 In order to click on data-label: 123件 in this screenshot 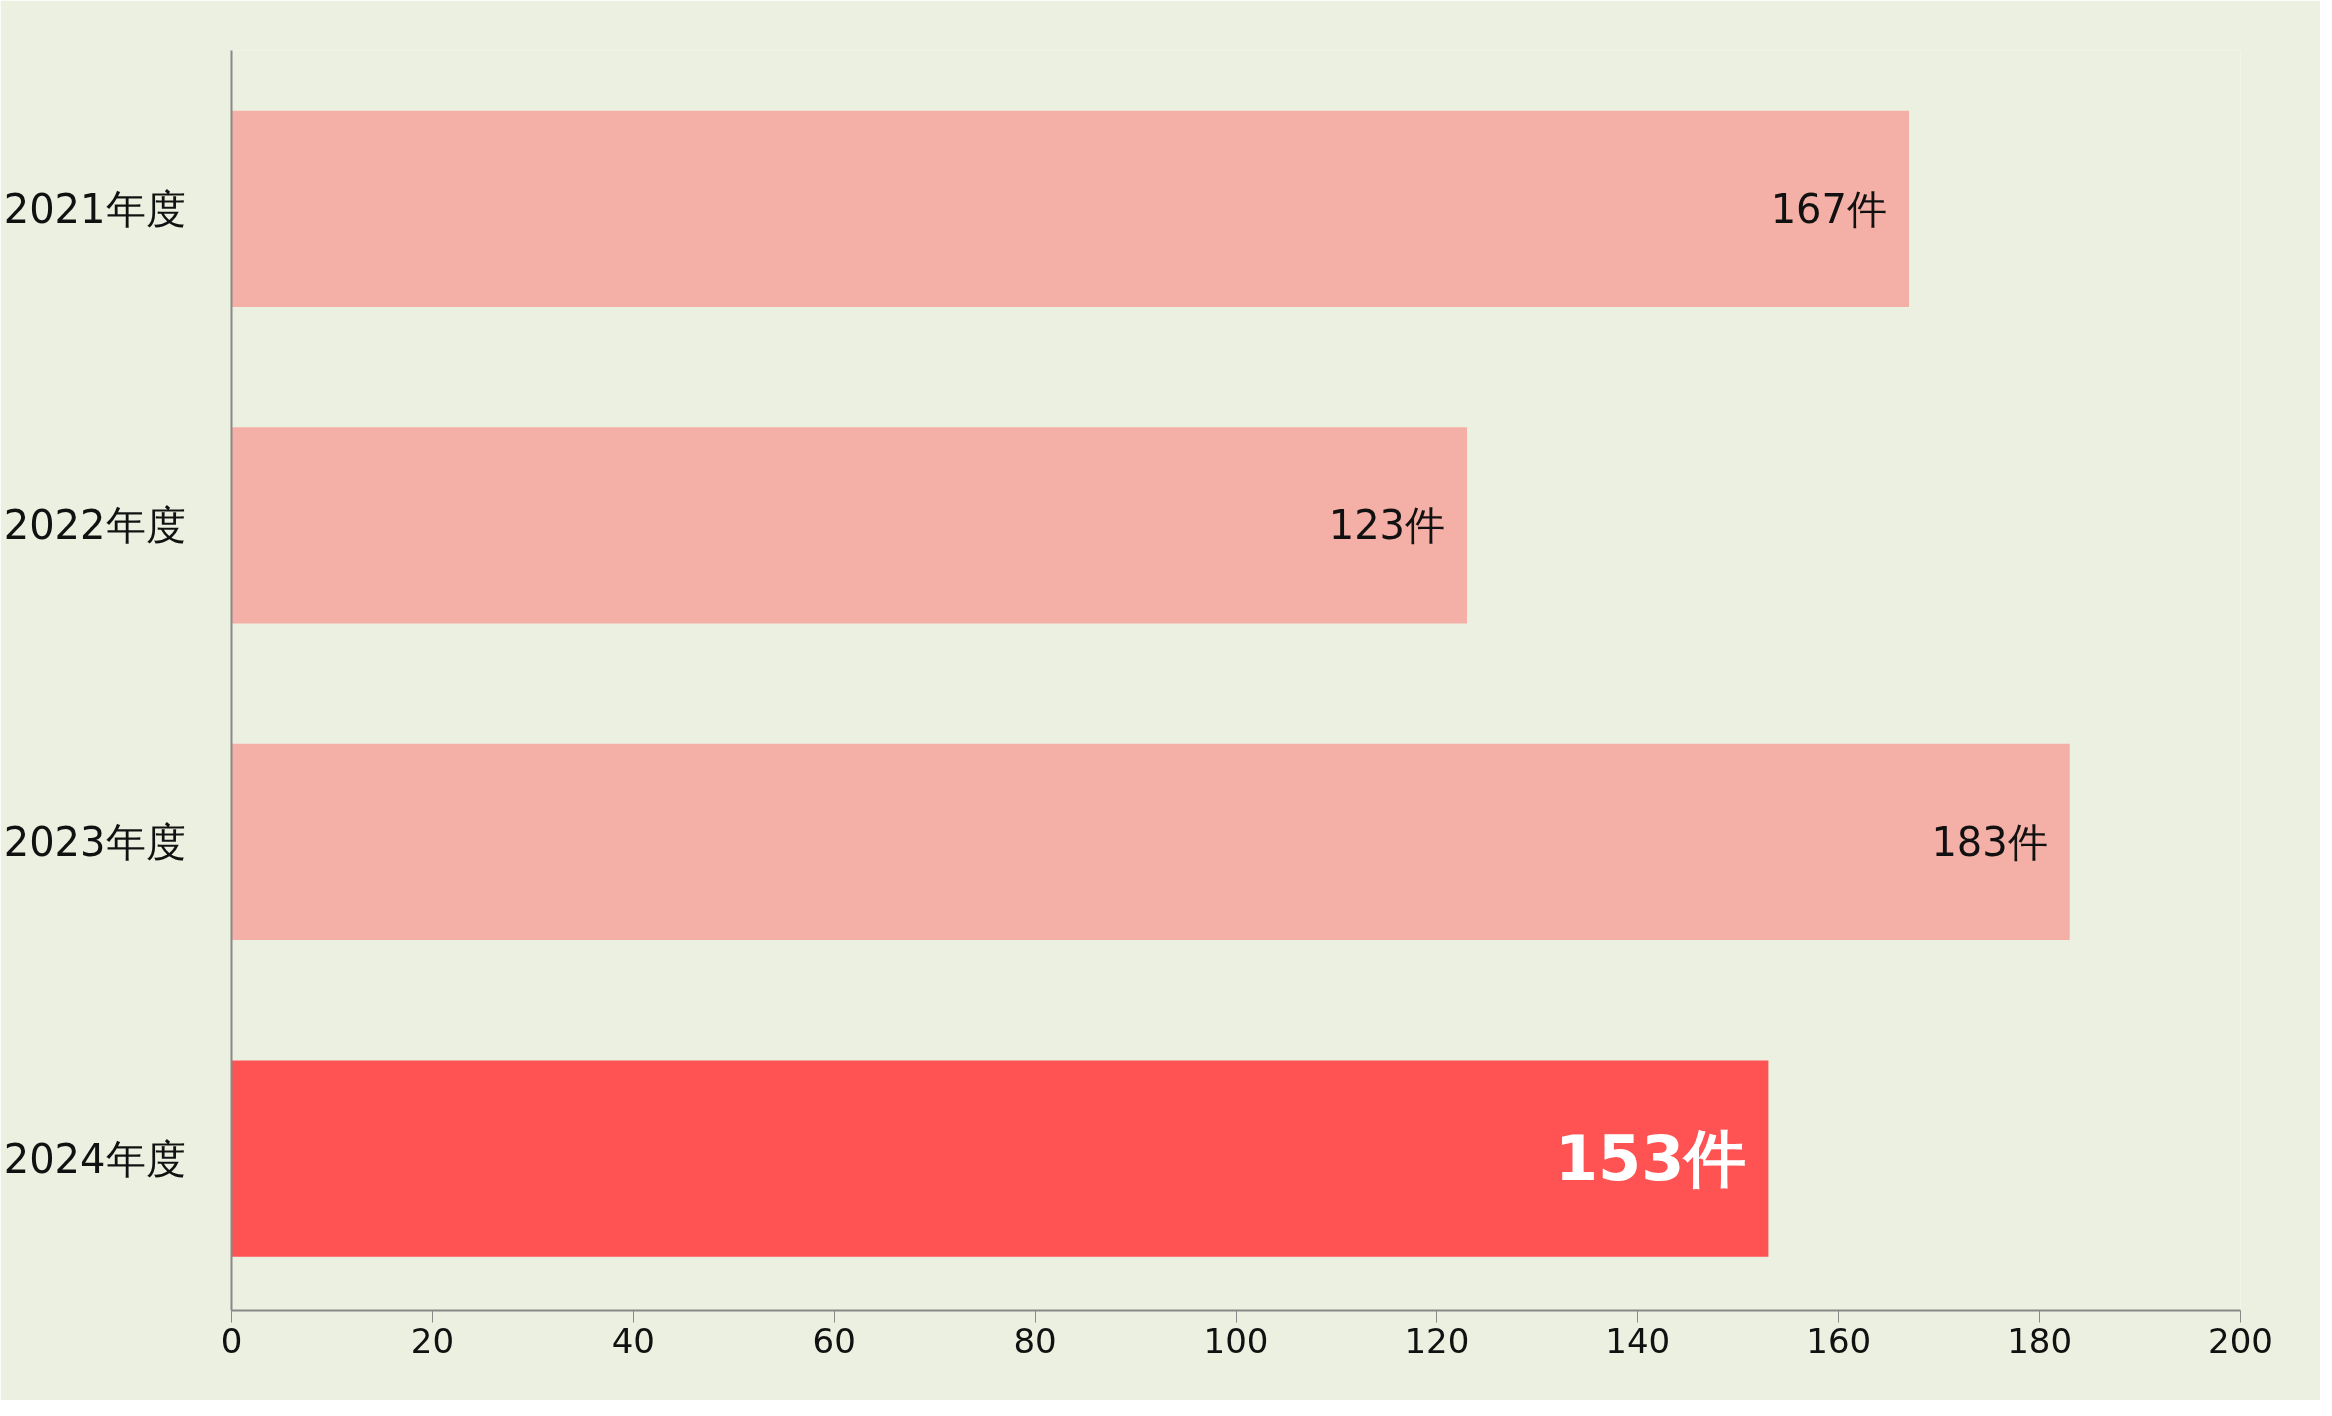, I will do `click(1387, 525)`.